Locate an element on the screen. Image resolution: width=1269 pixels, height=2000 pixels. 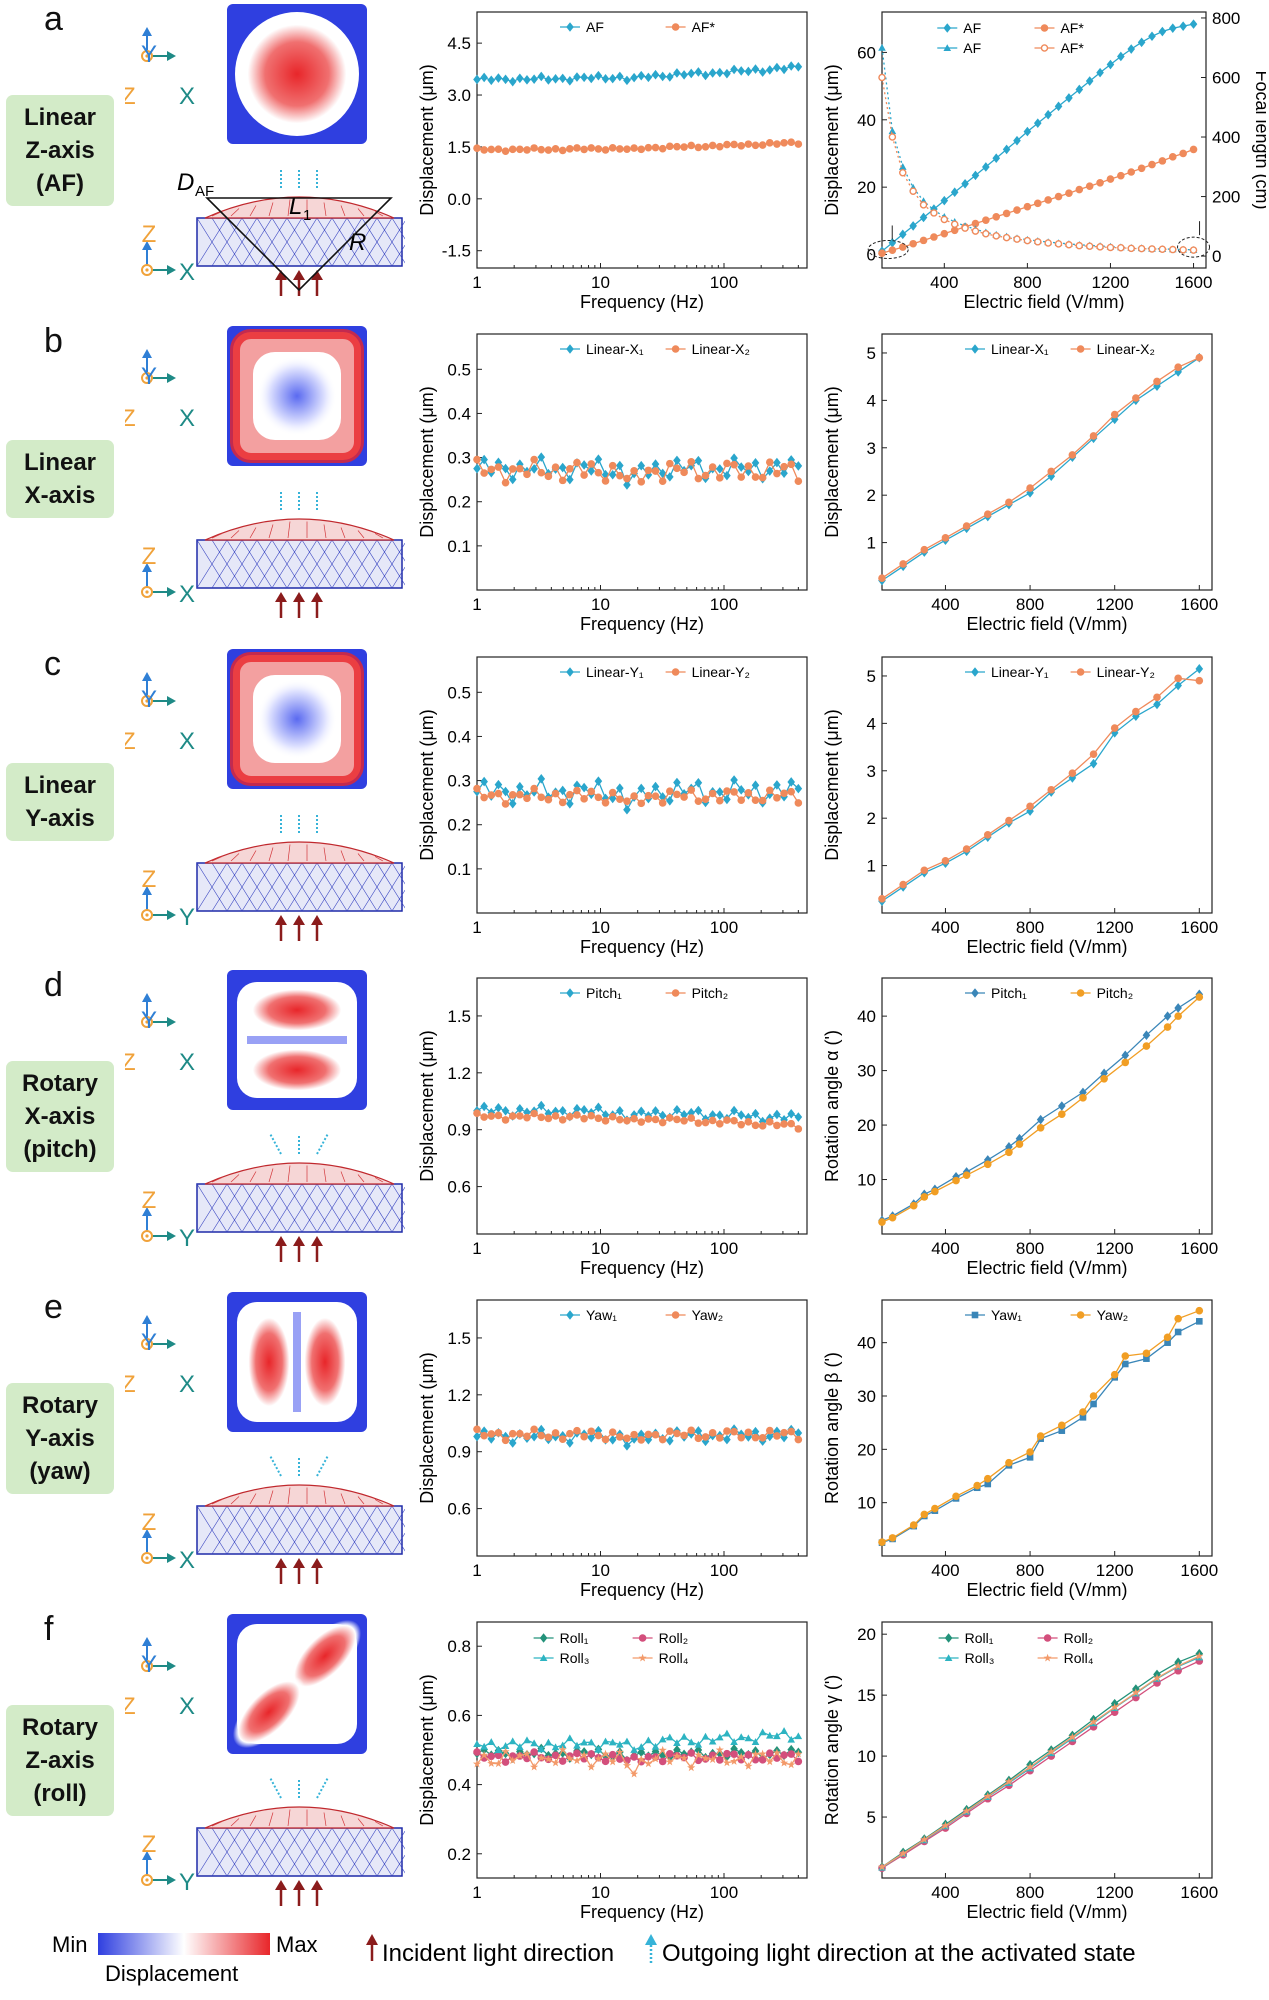
legend-label: Pitch₂ is located at coordinates (1115, 993).